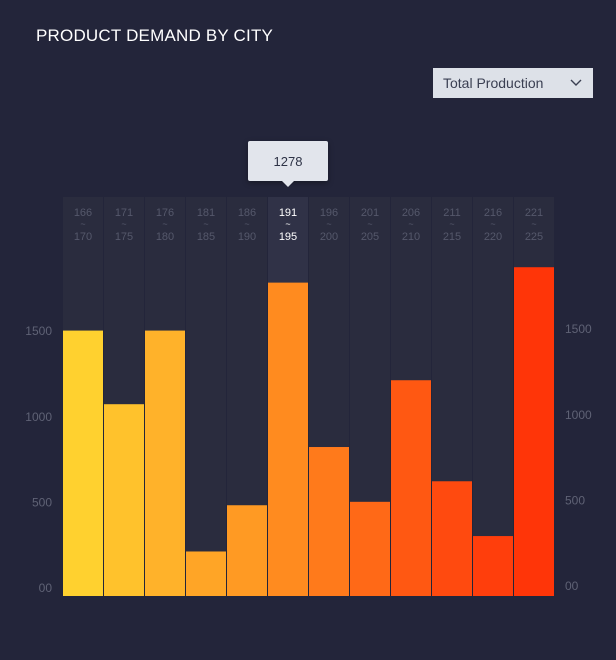  What do you see at coordinates (247, 213) in the screenshot?
I see `range-label-from: 186` at bounding box center [247, 213].